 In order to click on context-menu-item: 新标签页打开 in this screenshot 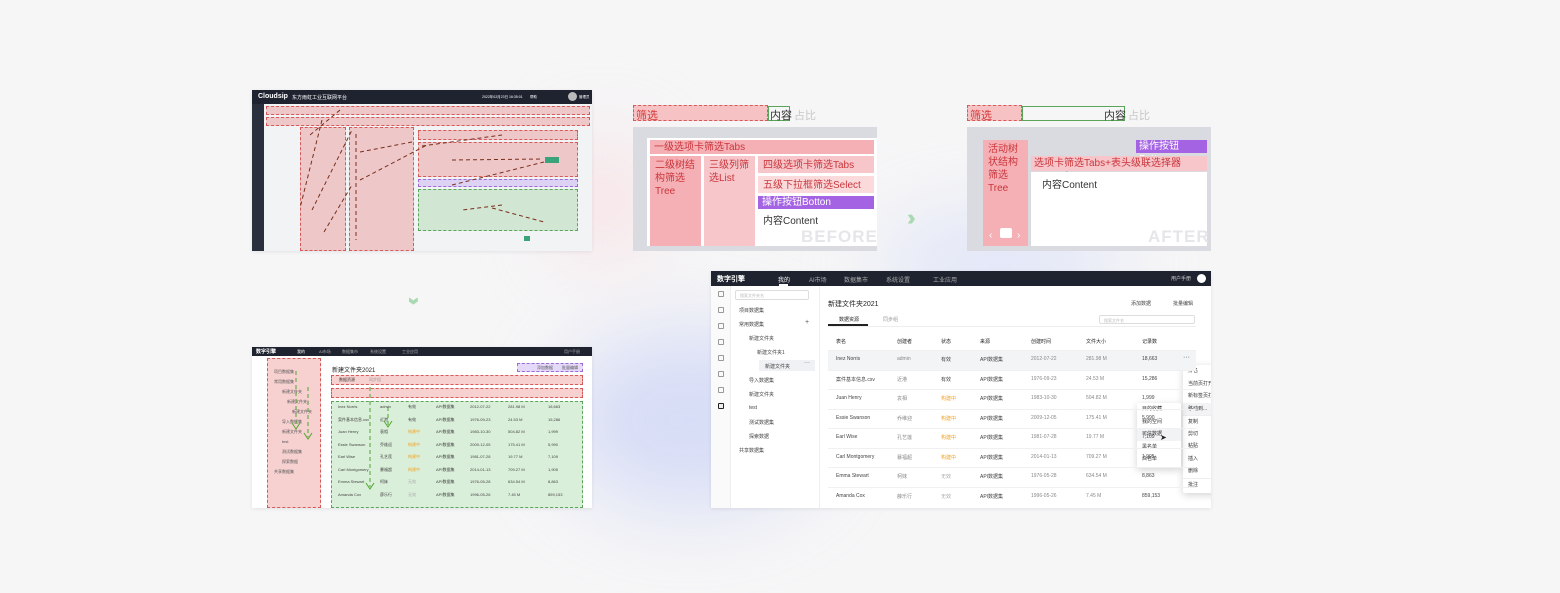, I will do `click(1199, 396)`.